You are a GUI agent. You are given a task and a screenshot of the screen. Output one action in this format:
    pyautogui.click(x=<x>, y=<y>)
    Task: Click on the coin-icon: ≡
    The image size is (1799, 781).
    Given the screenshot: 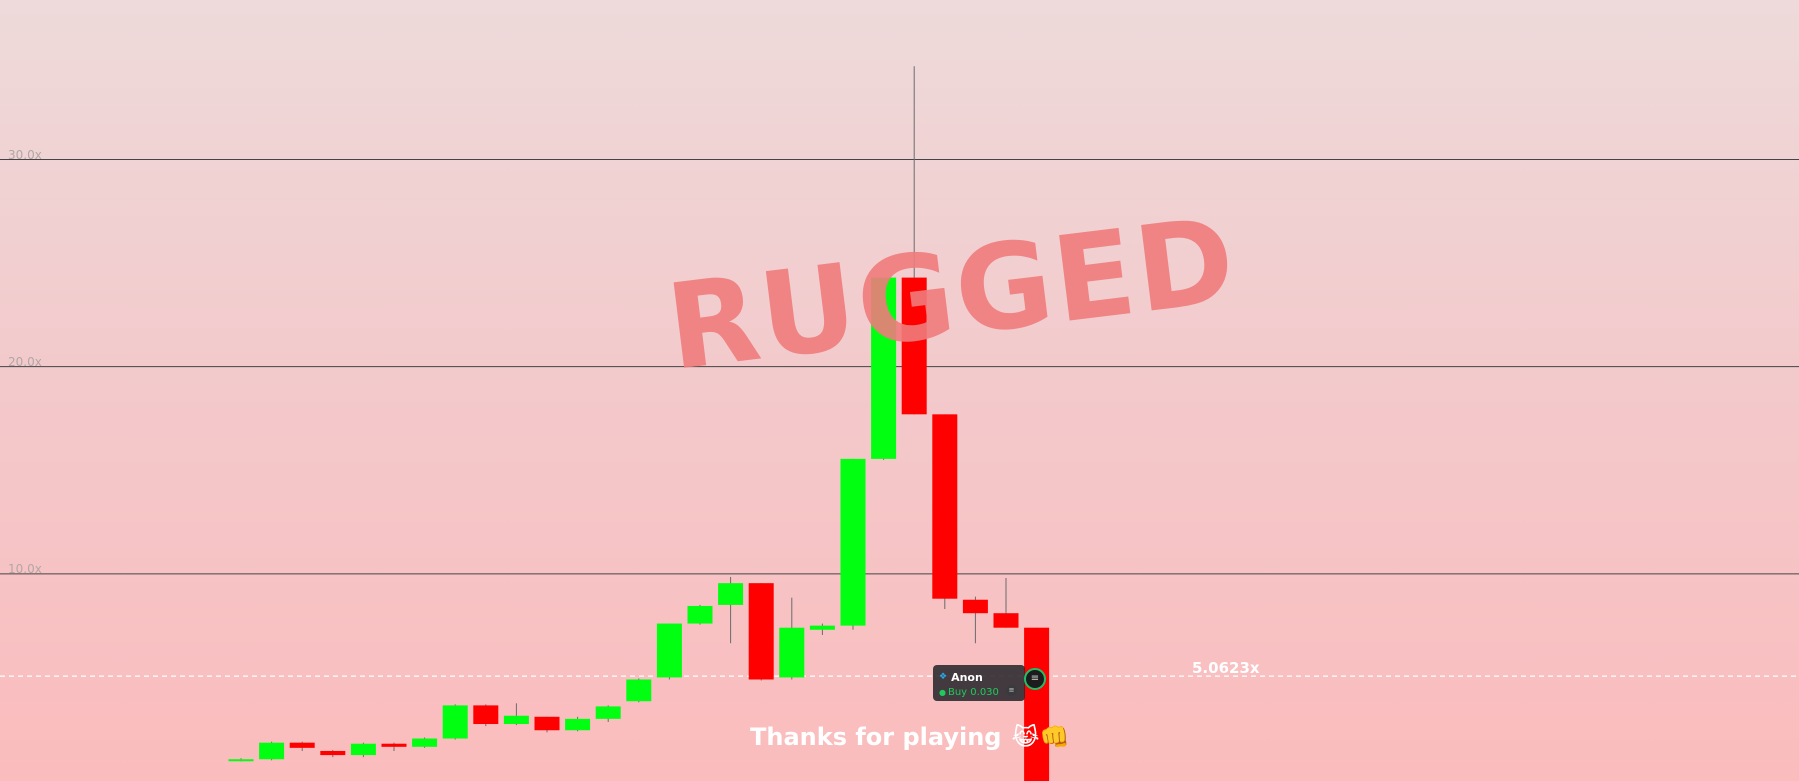 What is the action you would take?
    pyautogui.click(x=1011, y=690)
    